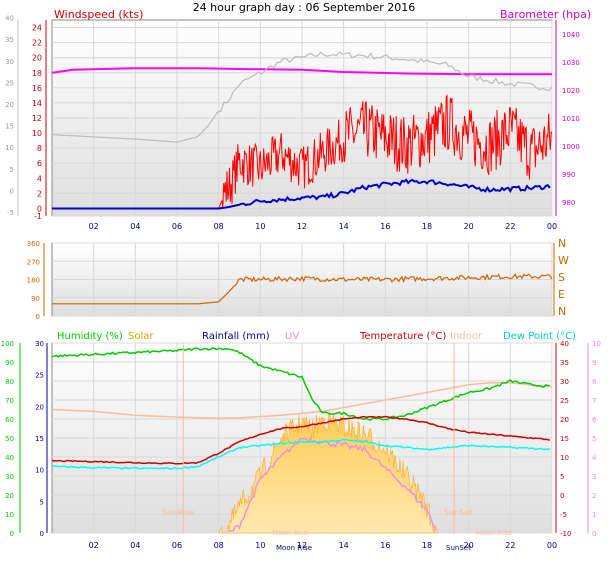 The height and width of the screenshot is (565, 608). I want to click on temp-tick: -5, so click(563, 515).